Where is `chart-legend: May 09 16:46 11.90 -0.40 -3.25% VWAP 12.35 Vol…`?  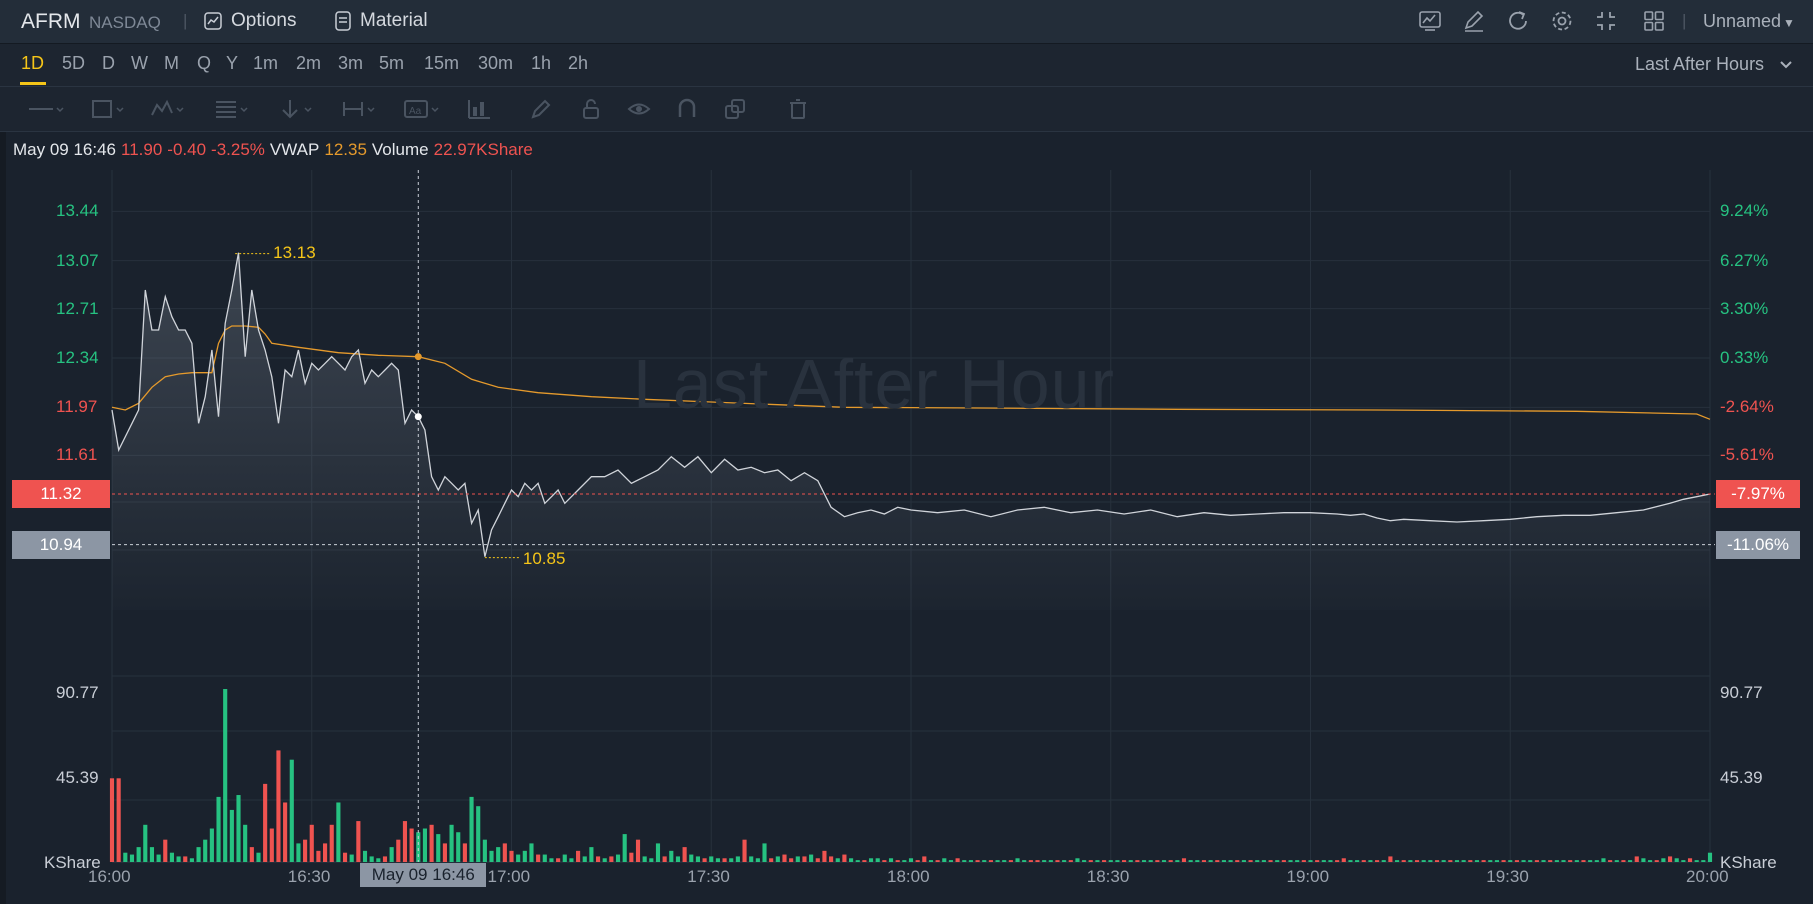
chart-legend: May 09 16:46 11.90 -0.40 -3.25% VWAP 12.35 Vol… is located at coordinates (275, 150).